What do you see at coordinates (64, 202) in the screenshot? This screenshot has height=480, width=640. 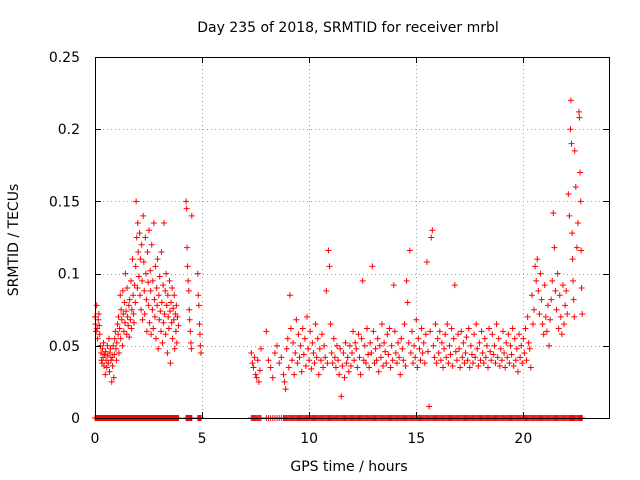 I see `y-tick-label: 0.15` at bounding box center [64, 202].